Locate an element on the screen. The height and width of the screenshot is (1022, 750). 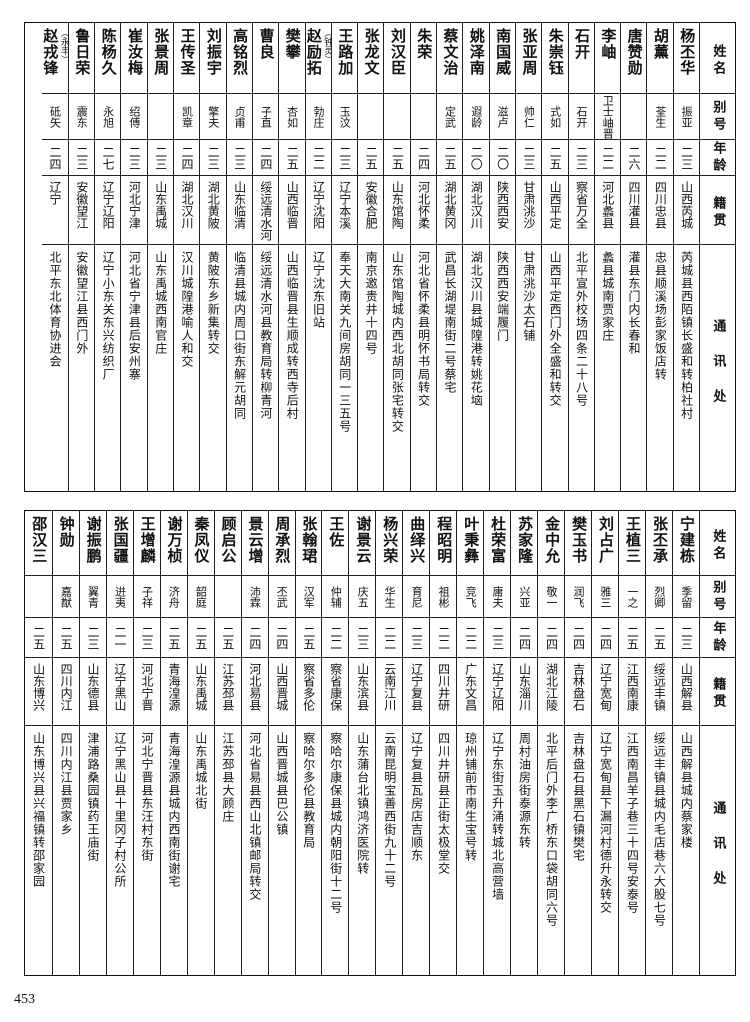
alias-text: 育尼 is located at coordinates (417, 596).